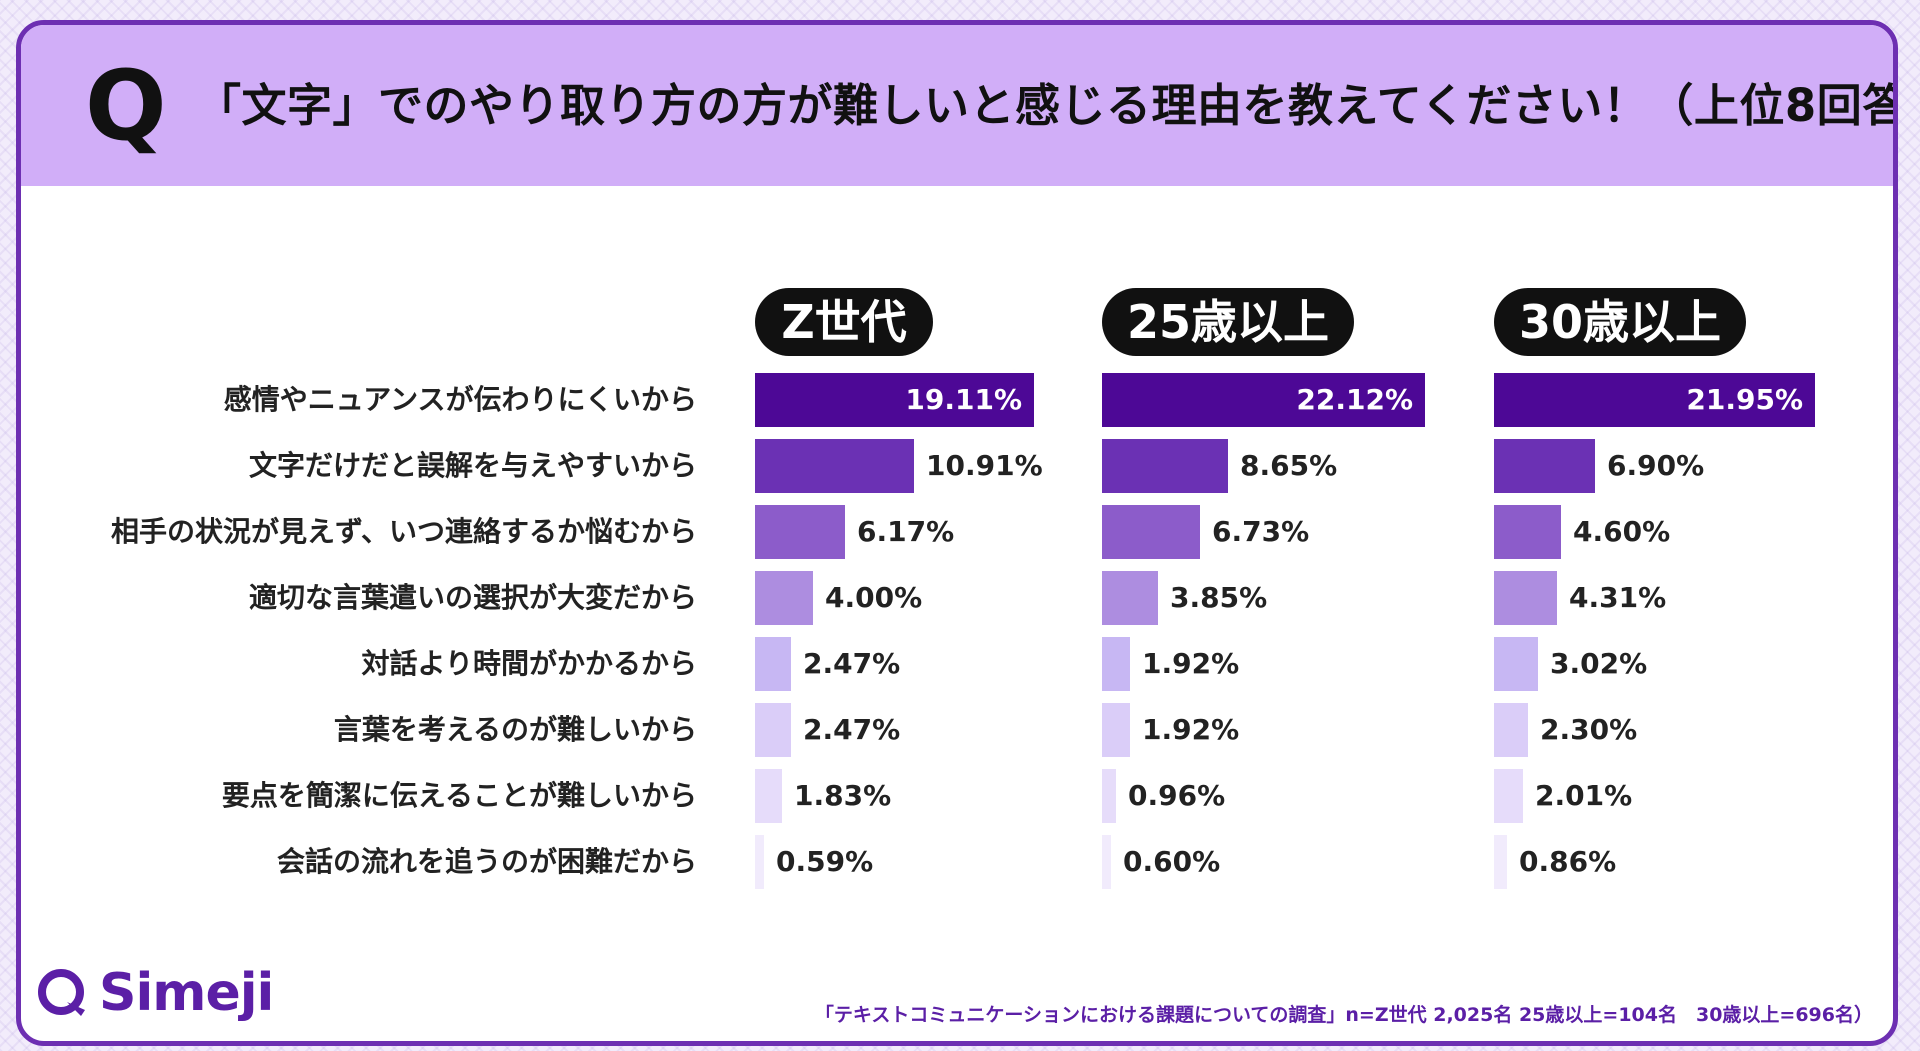  What do you see at coordinates (1047, 105) in the screenshot?
I see `question-title: 「文字」でのやり取り方の方が難しいと感じる理由を教えてください！（上位8回答）` at bounding box center [1047, 105].